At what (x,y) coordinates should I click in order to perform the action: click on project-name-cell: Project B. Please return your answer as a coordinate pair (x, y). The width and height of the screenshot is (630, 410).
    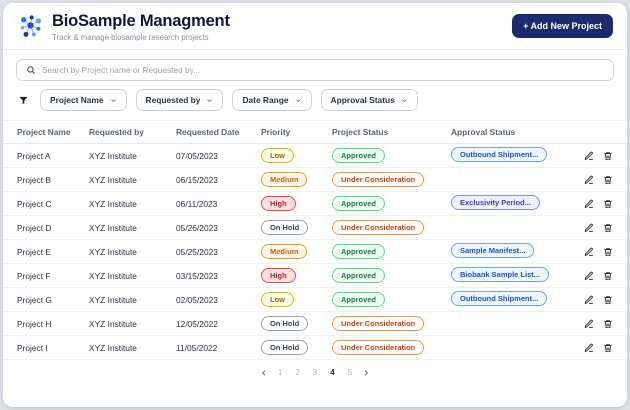
    Looking at the image, I should click on (34, 179).